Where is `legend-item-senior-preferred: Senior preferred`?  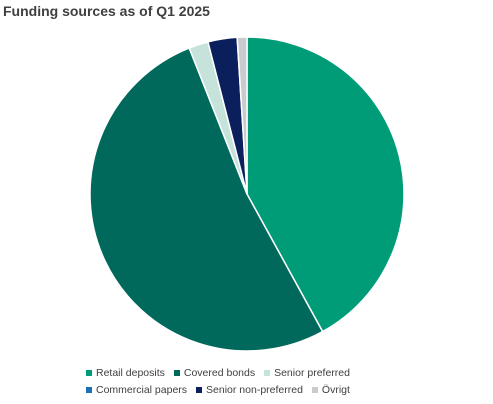
legend-item-senior-preferred: Senior preferred is located at coordinates (307, 373).